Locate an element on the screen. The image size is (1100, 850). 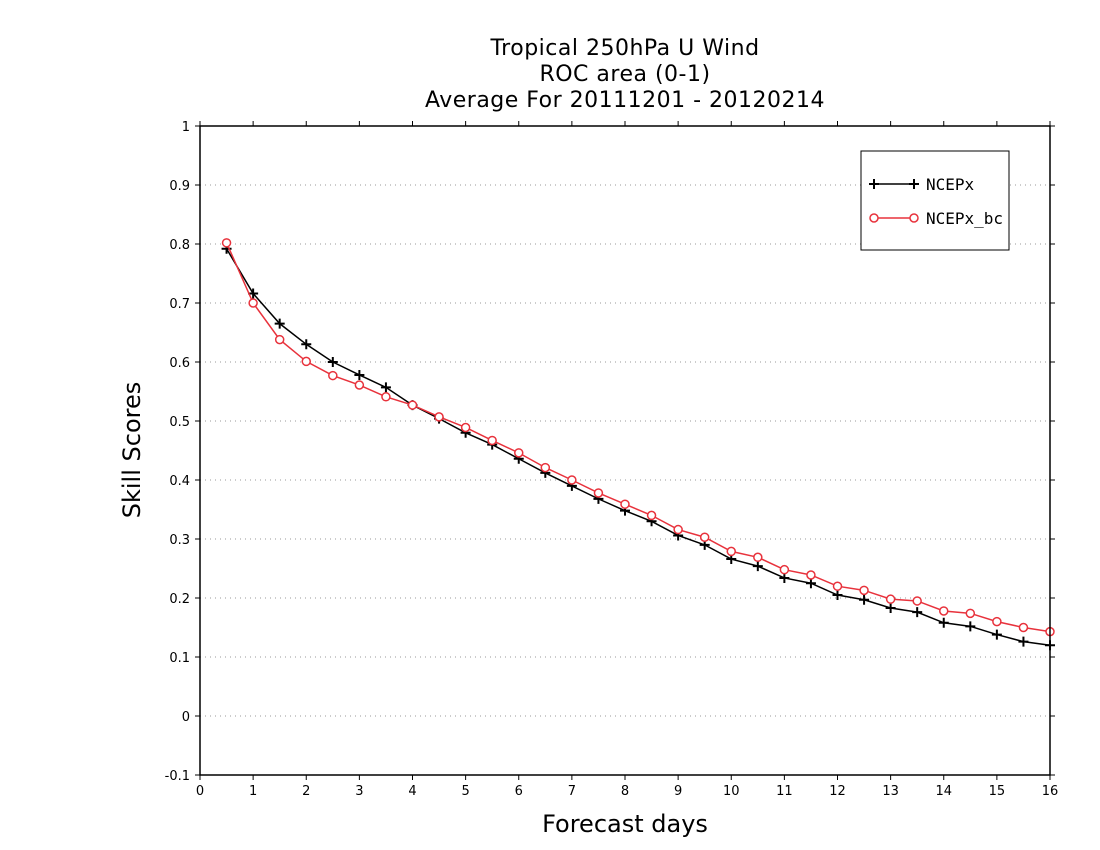
x-tick-label: 4 is located at coordinates (412, 791).